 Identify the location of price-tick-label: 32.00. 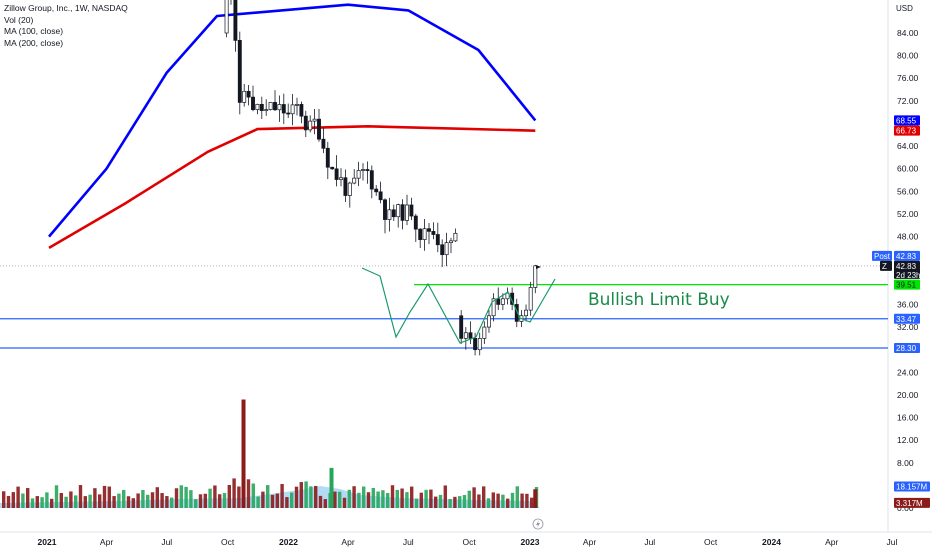
(908, 327).